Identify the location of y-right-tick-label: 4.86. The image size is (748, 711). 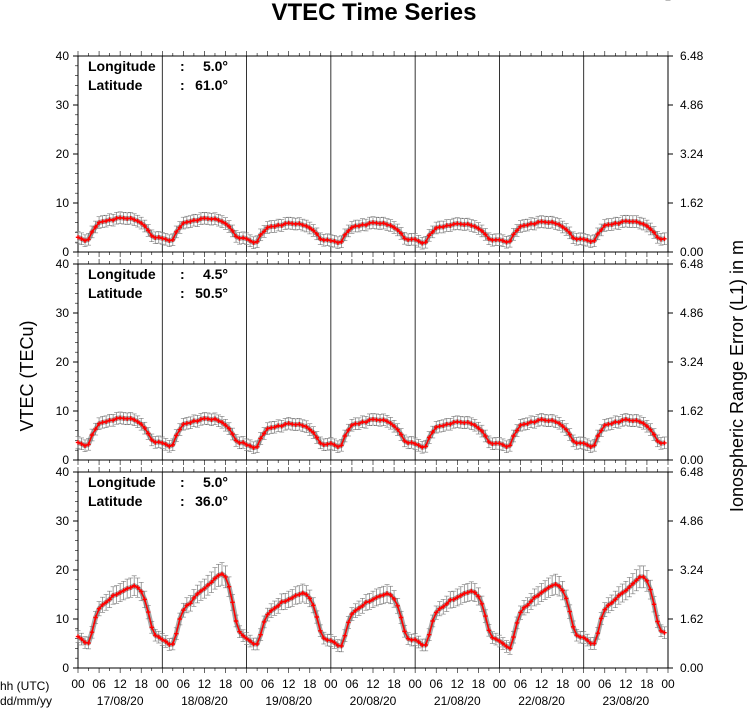
(692, 521).